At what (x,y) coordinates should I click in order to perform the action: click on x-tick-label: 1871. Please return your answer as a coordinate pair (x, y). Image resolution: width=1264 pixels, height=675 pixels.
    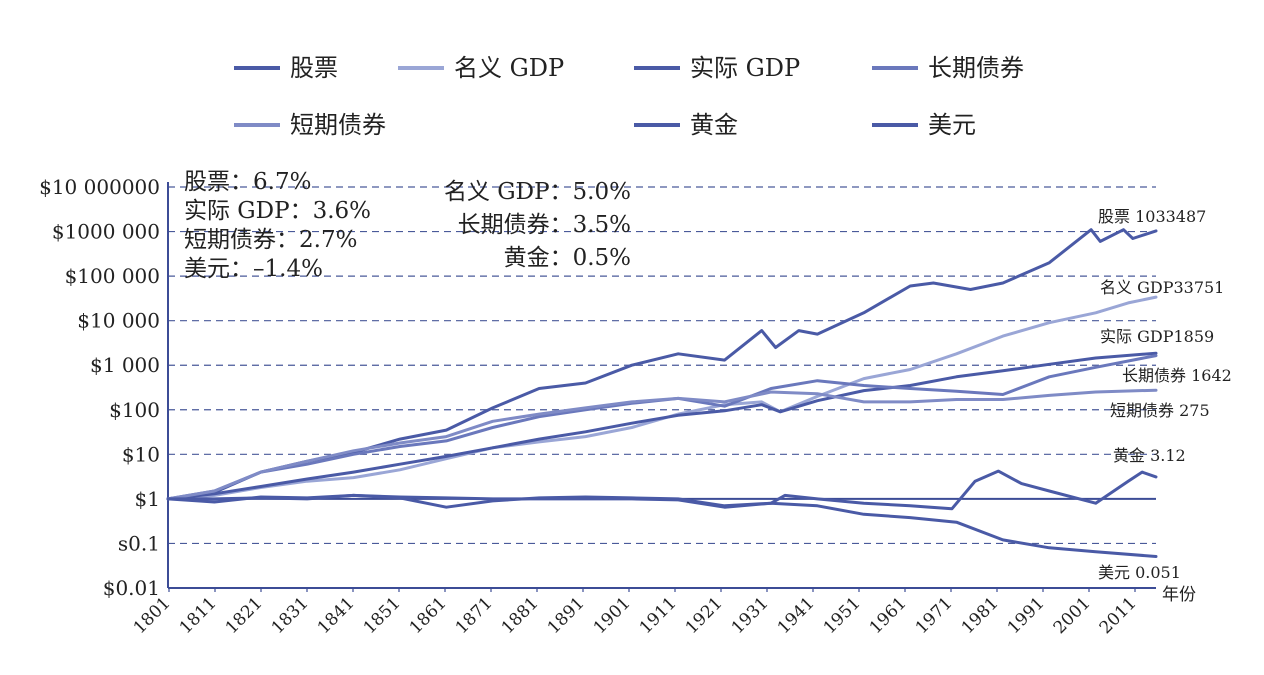
    Looking at the image, I should click on (474, 615).